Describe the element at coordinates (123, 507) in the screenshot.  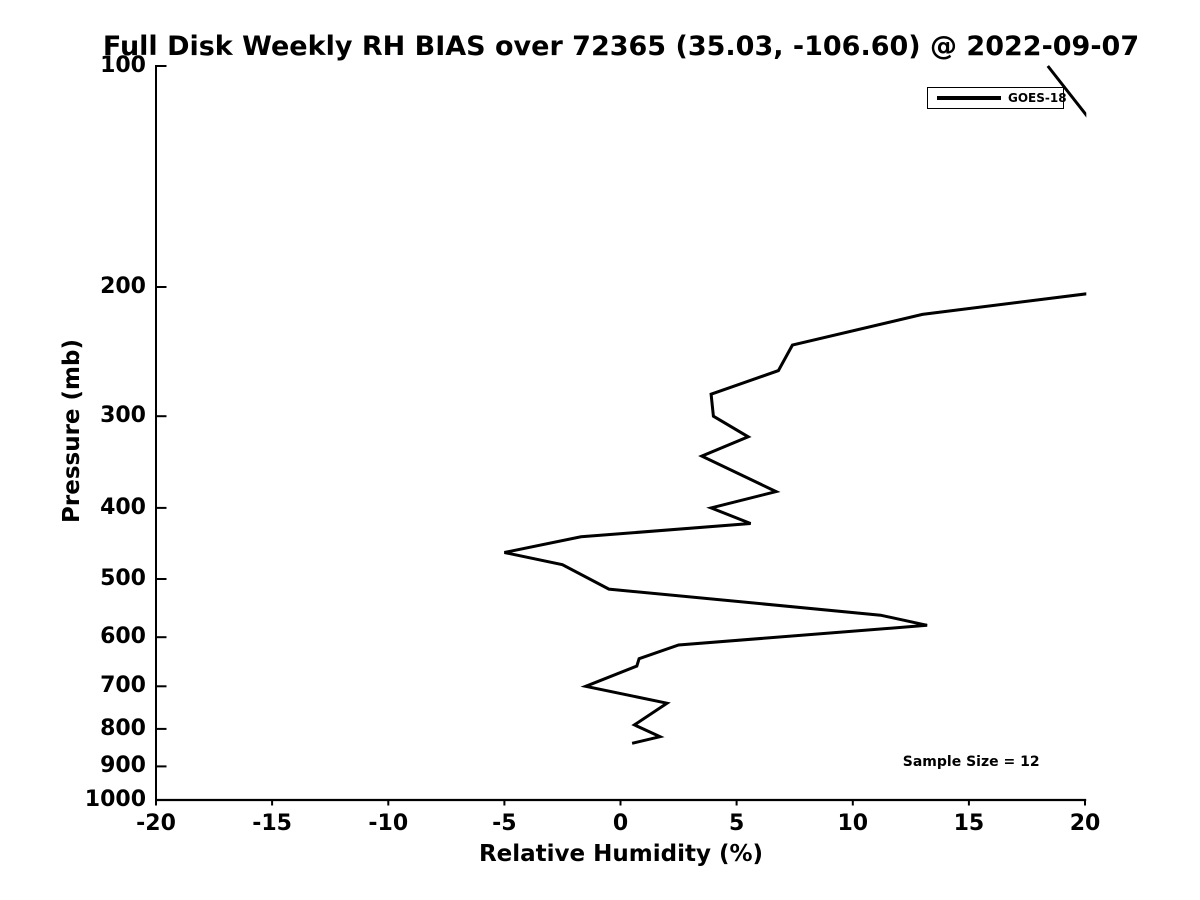
I see `y-tick-label: 400` at that location.